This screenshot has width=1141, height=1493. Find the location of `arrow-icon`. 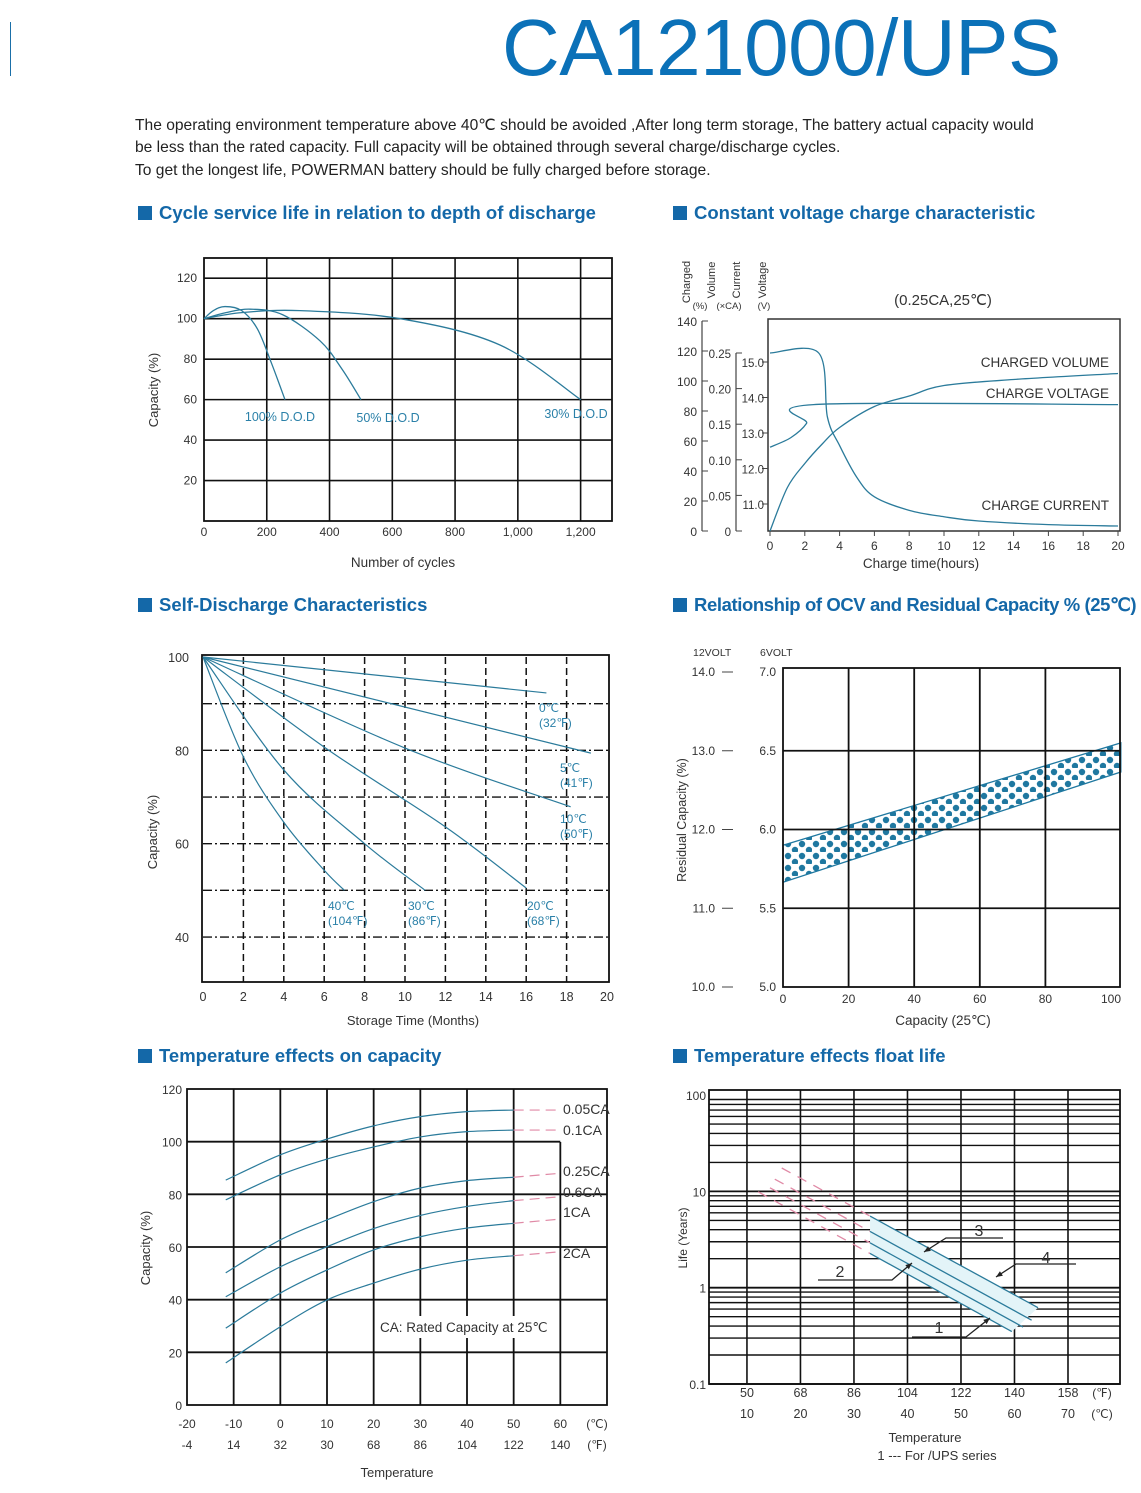

arrow-icon is located at coordinates (927, 1249).